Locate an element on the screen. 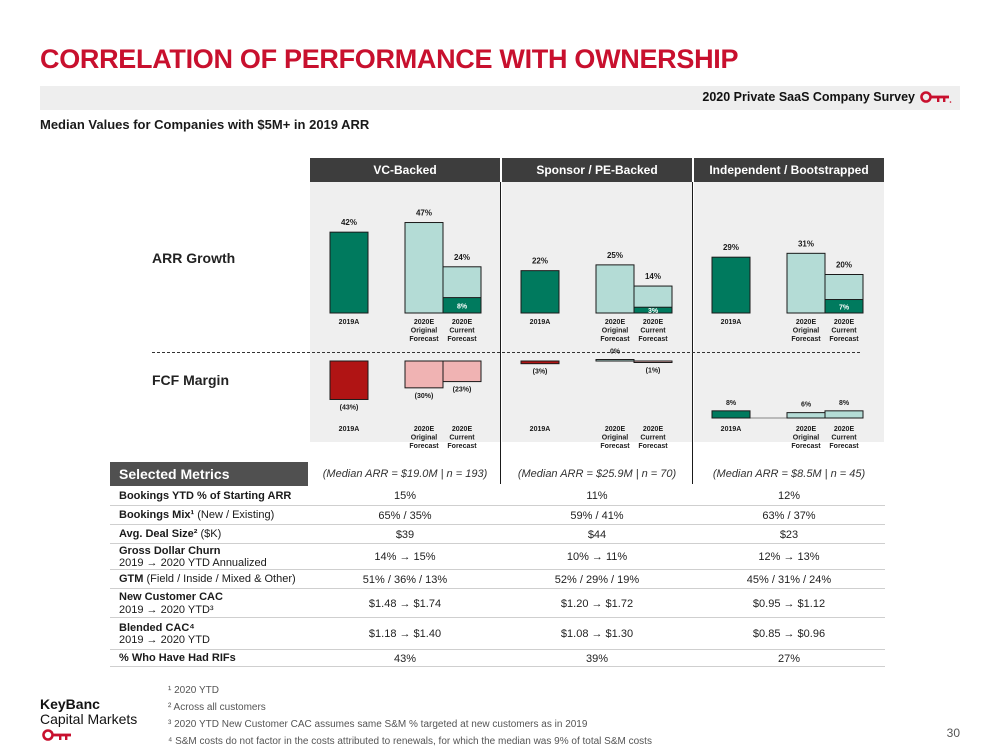 The width and height of the screenshot is (1000, 750). metric-value: $39 is located at coordinates (405, 534).